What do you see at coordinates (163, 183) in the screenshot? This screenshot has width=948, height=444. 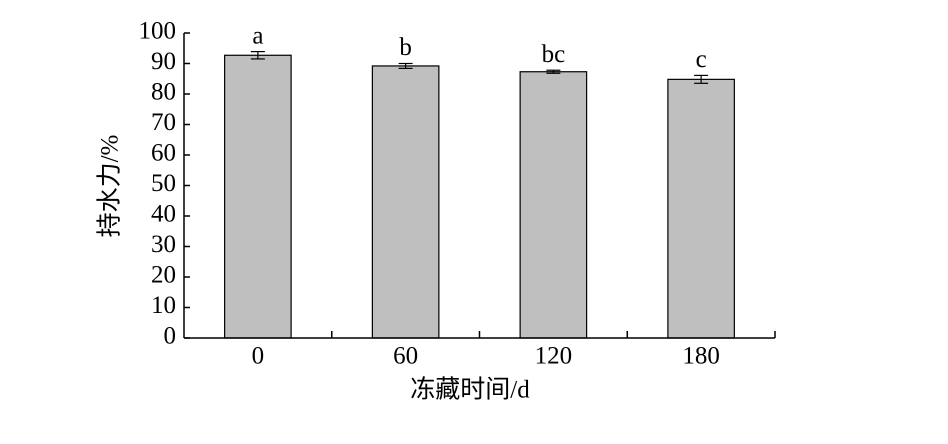 I see `y-tick-label: 50` at bounding box center [163, 183].